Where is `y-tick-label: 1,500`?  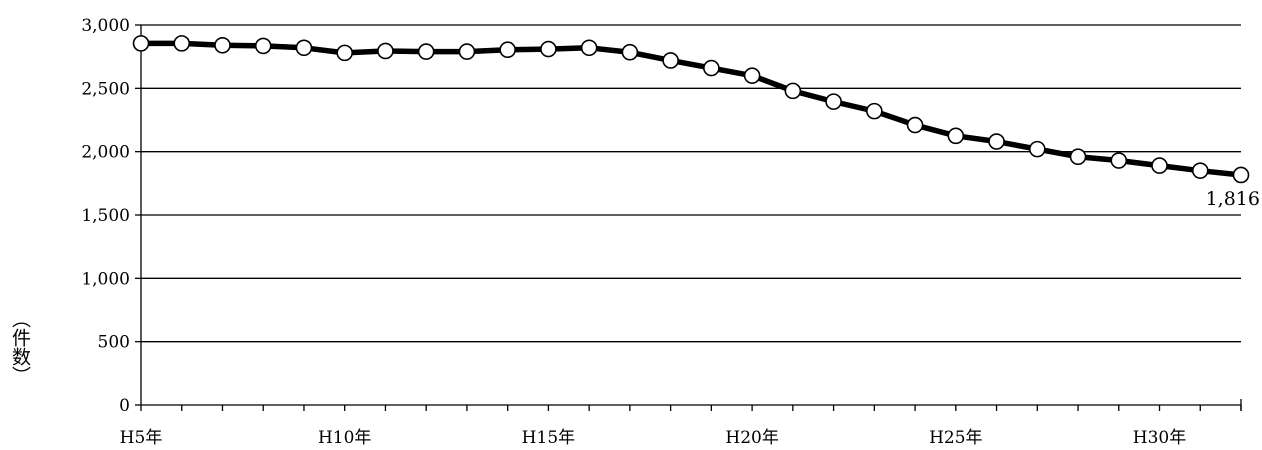
y-tick-label: 1,500 is located at coordinates (105, 216).